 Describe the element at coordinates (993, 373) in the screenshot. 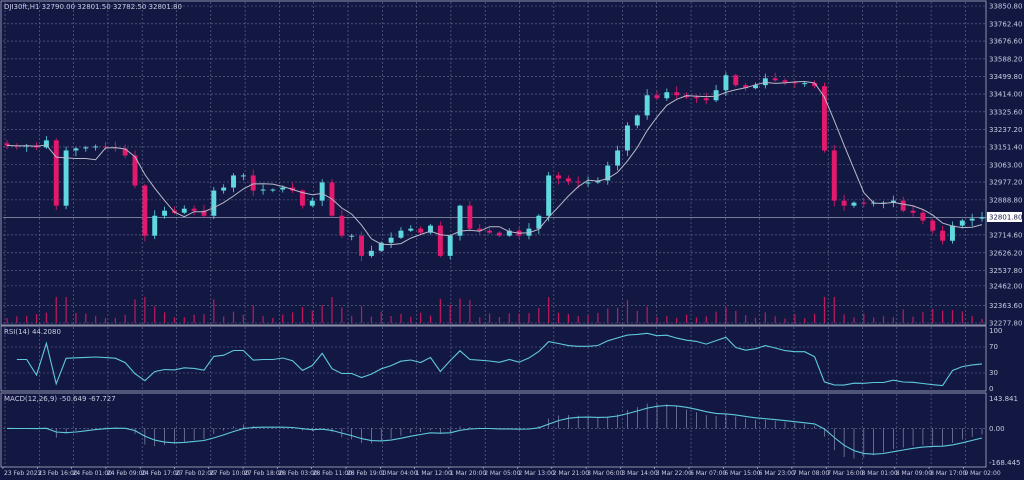

I see `rsi-level-30: 30` at that location.